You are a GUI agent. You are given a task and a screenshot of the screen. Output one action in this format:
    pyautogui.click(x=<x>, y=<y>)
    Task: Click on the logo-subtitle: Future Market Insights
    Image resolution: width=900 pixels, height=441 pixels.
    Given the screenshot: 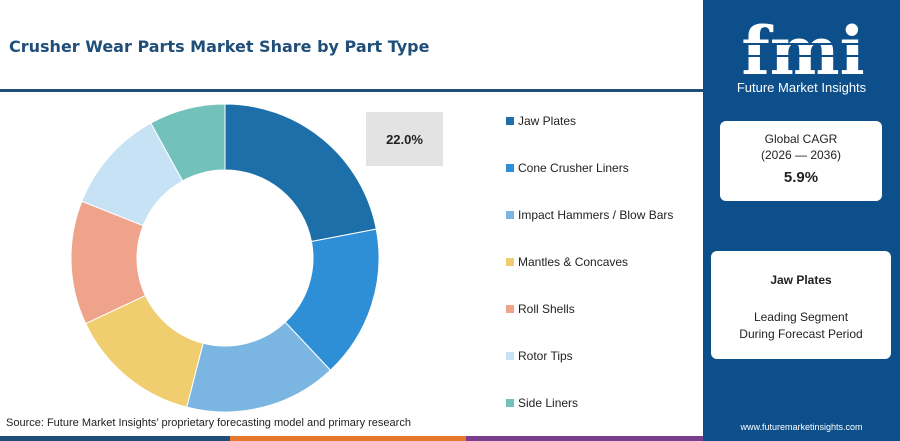 What is the action you would take?
    pyautogui.click(x=801, y=87)
    